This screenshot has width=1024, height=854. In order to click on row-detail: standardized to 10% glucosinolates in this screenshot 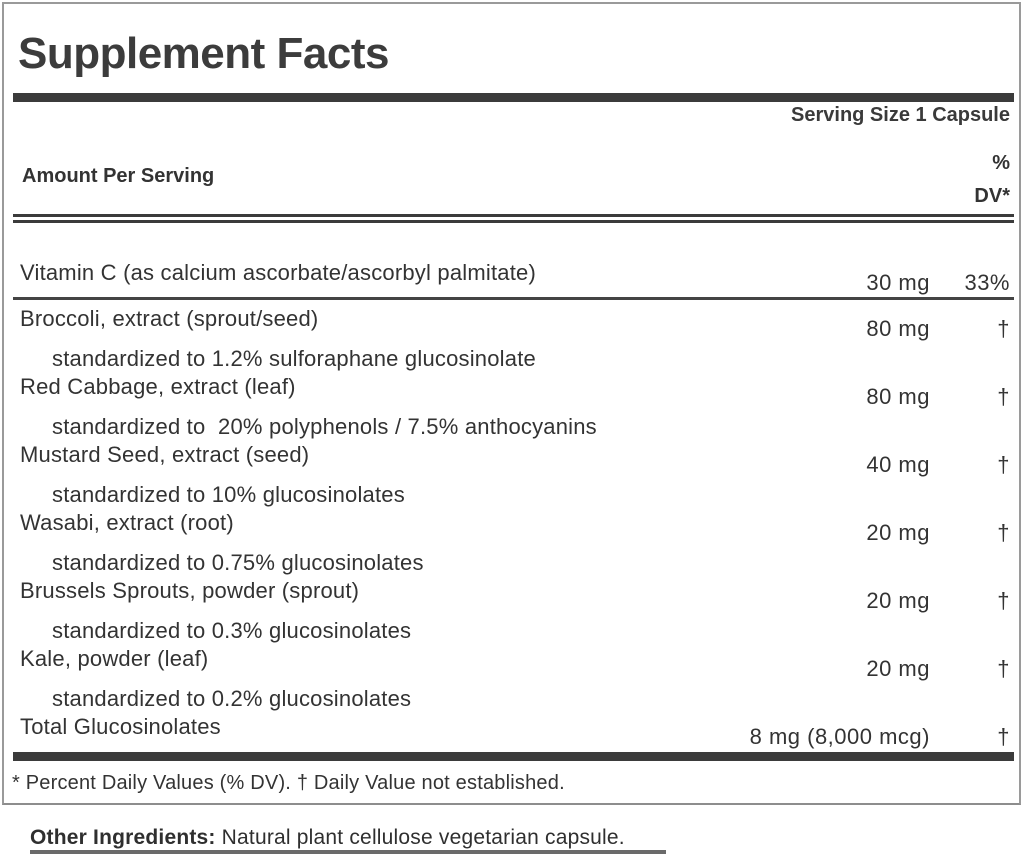, I will do `click(228, 494)`.